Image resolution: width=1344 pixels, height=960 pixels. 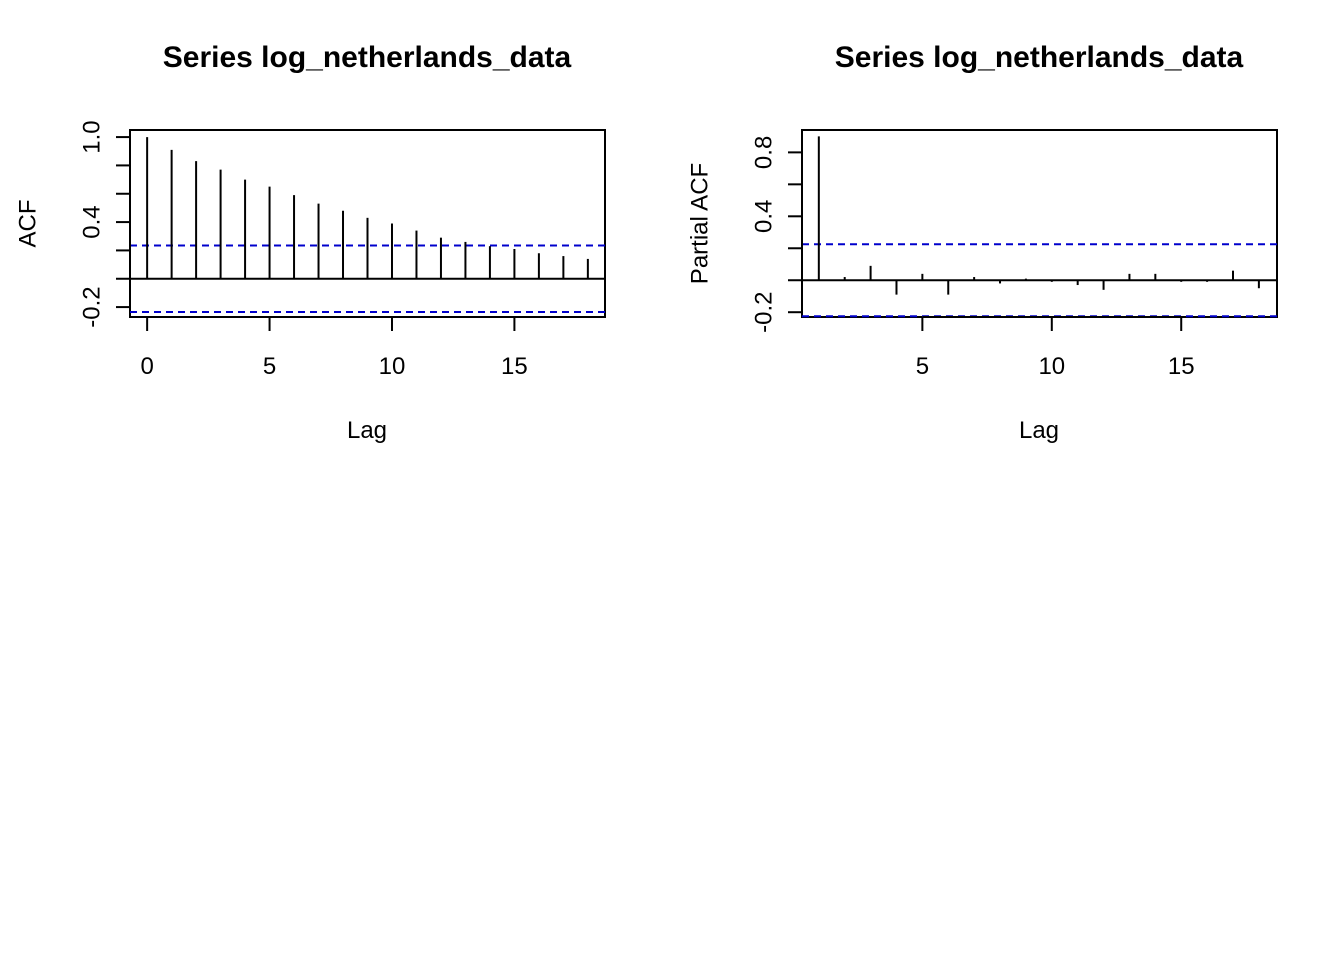 I want to click on y-tick-label: 0.8, so click(x=764, y=152).